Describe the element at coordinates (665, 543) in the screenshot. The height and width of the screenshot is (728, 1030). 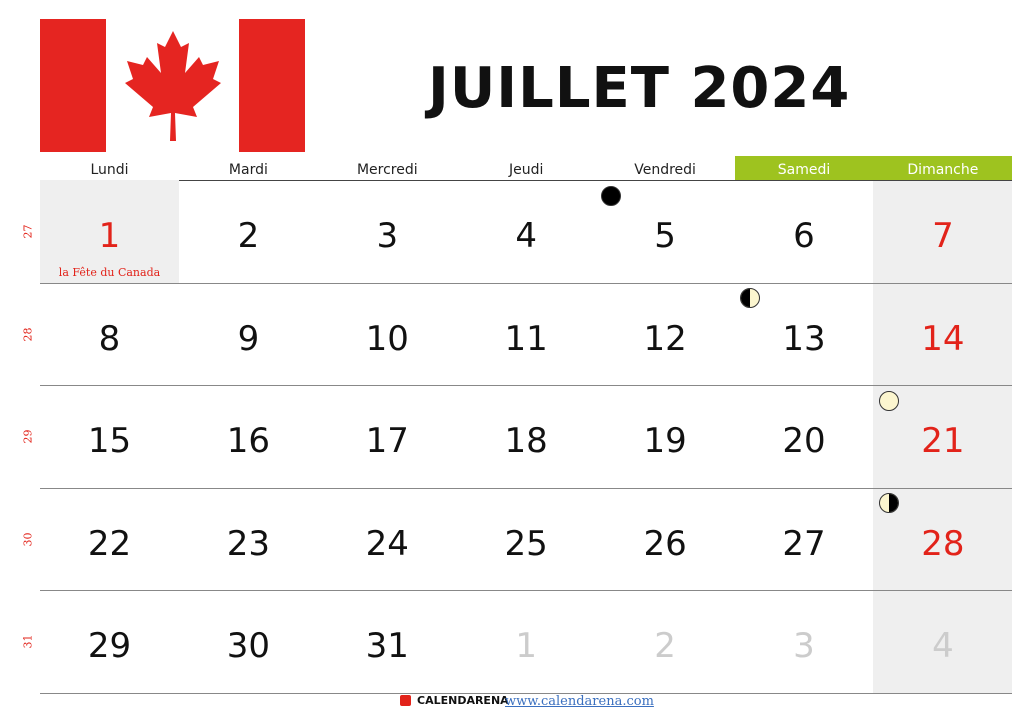
I see `day-number: 26` at that location.